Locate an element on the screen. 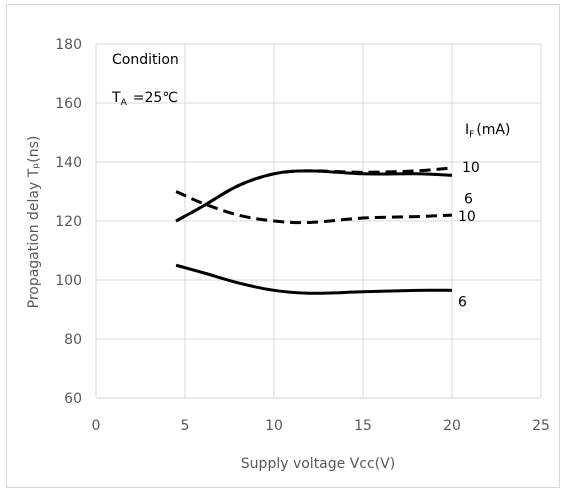  y-axis-title: Propagation delay Tₚ(ns) is located at coordinates (34, 222).